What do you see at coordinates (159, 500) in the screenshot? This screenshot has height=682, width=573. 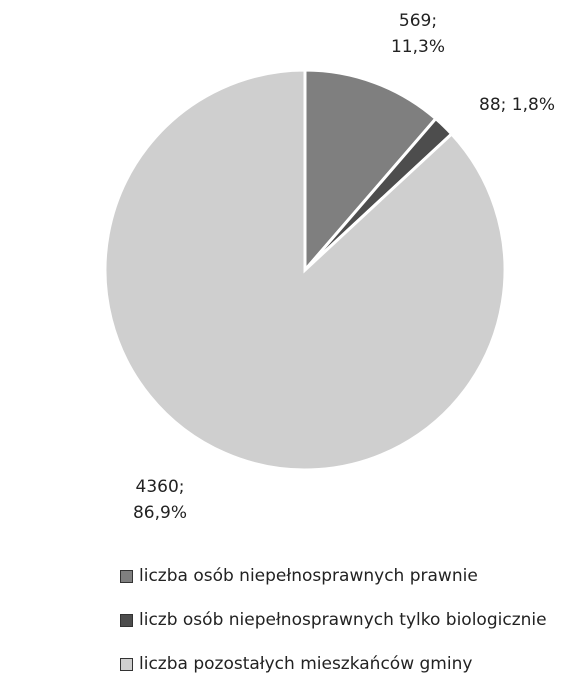 I see `data-label: 4360; 86,9%` at bounding box center [159, 500].